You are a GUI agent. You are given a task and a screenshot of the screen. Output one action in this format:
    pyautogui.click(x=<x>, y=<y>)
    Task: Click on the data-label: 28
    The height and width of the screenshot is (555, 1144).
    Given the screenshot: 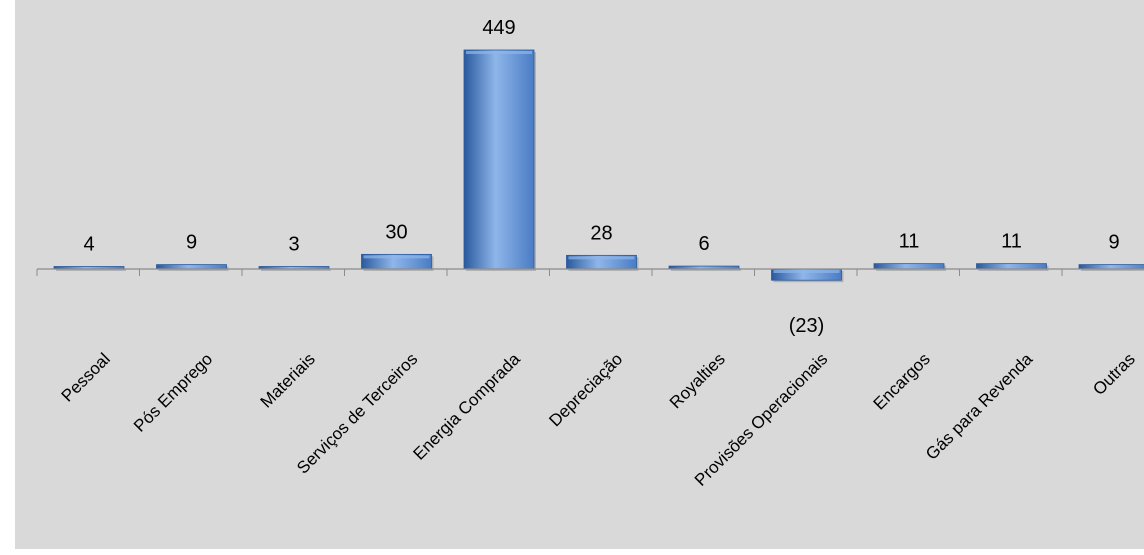 What is the action you would take?
    pyautogui.click(x=601, y=233)
    